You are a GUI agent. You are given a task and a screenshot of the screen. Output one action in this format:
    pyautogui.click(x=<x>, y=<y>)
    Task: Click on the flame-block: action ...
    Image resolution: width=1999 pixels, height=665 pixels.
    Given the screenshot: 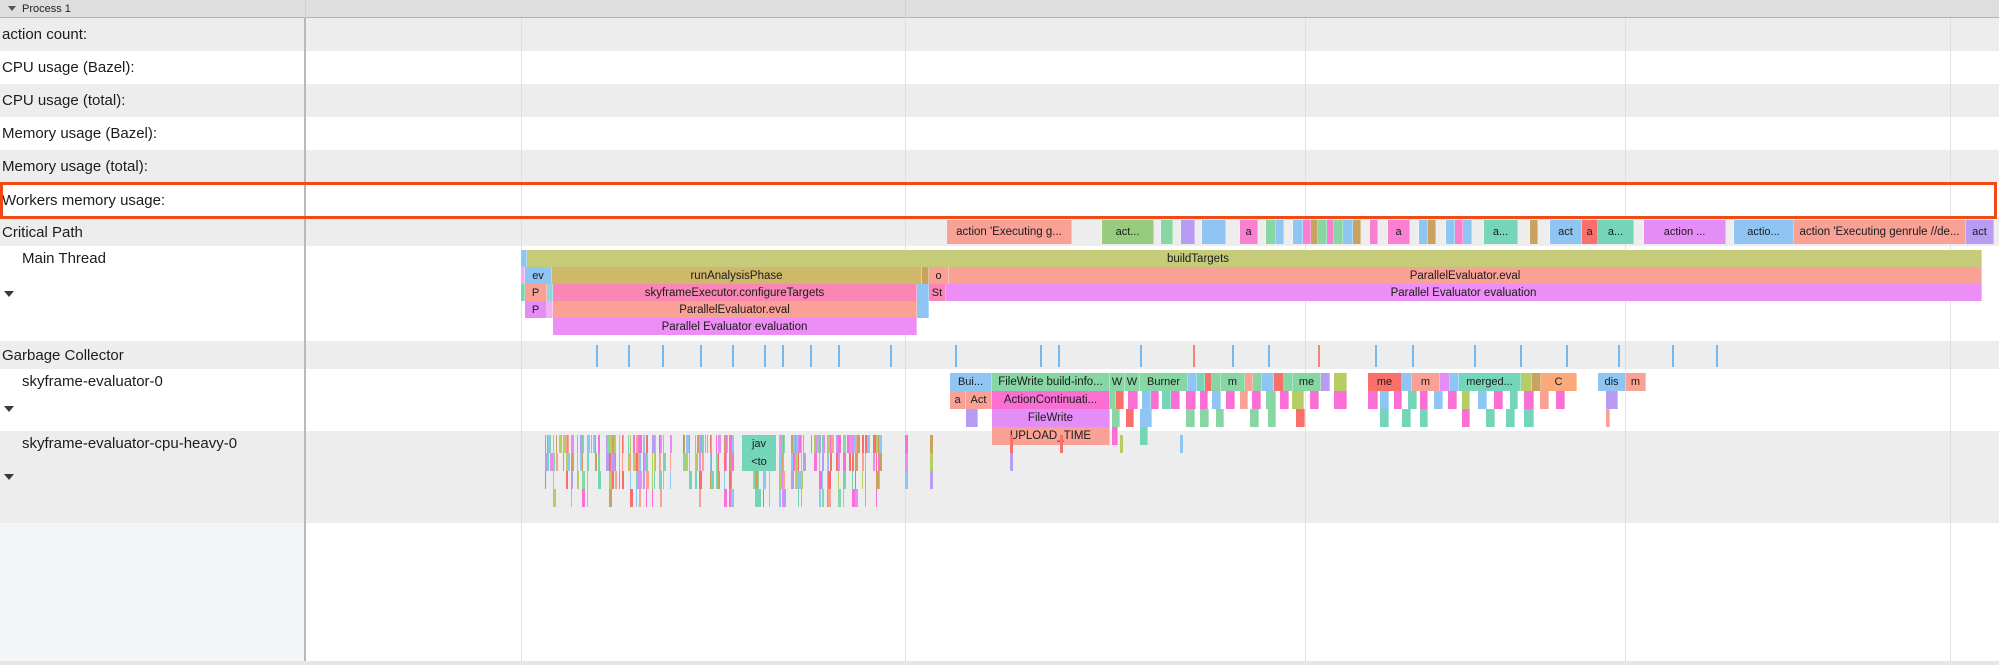 What is the action you would take?
    pyautogui.click(x=1685, y=232)
    